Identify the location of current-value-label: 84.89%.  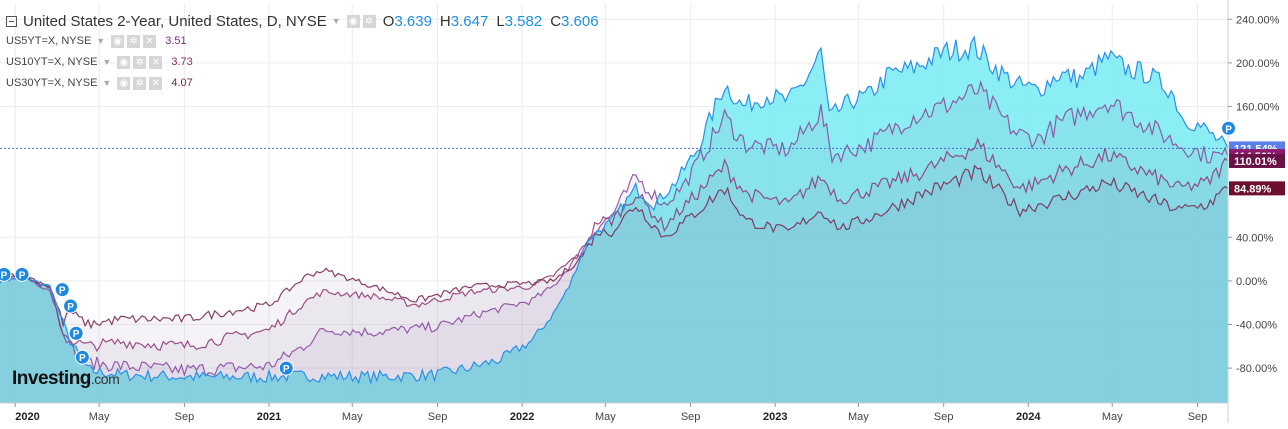
(1253, 189).